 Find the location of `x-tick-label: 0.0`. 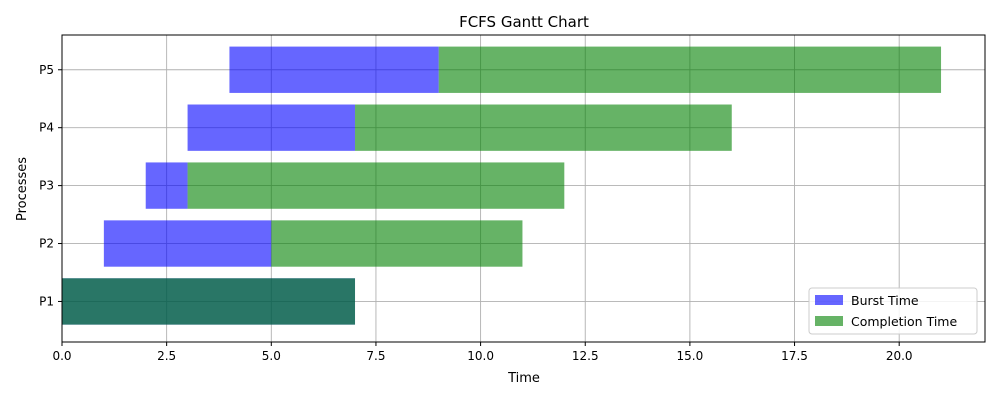

x-tick-label: 0.0 is located at coordinates (61, 356).